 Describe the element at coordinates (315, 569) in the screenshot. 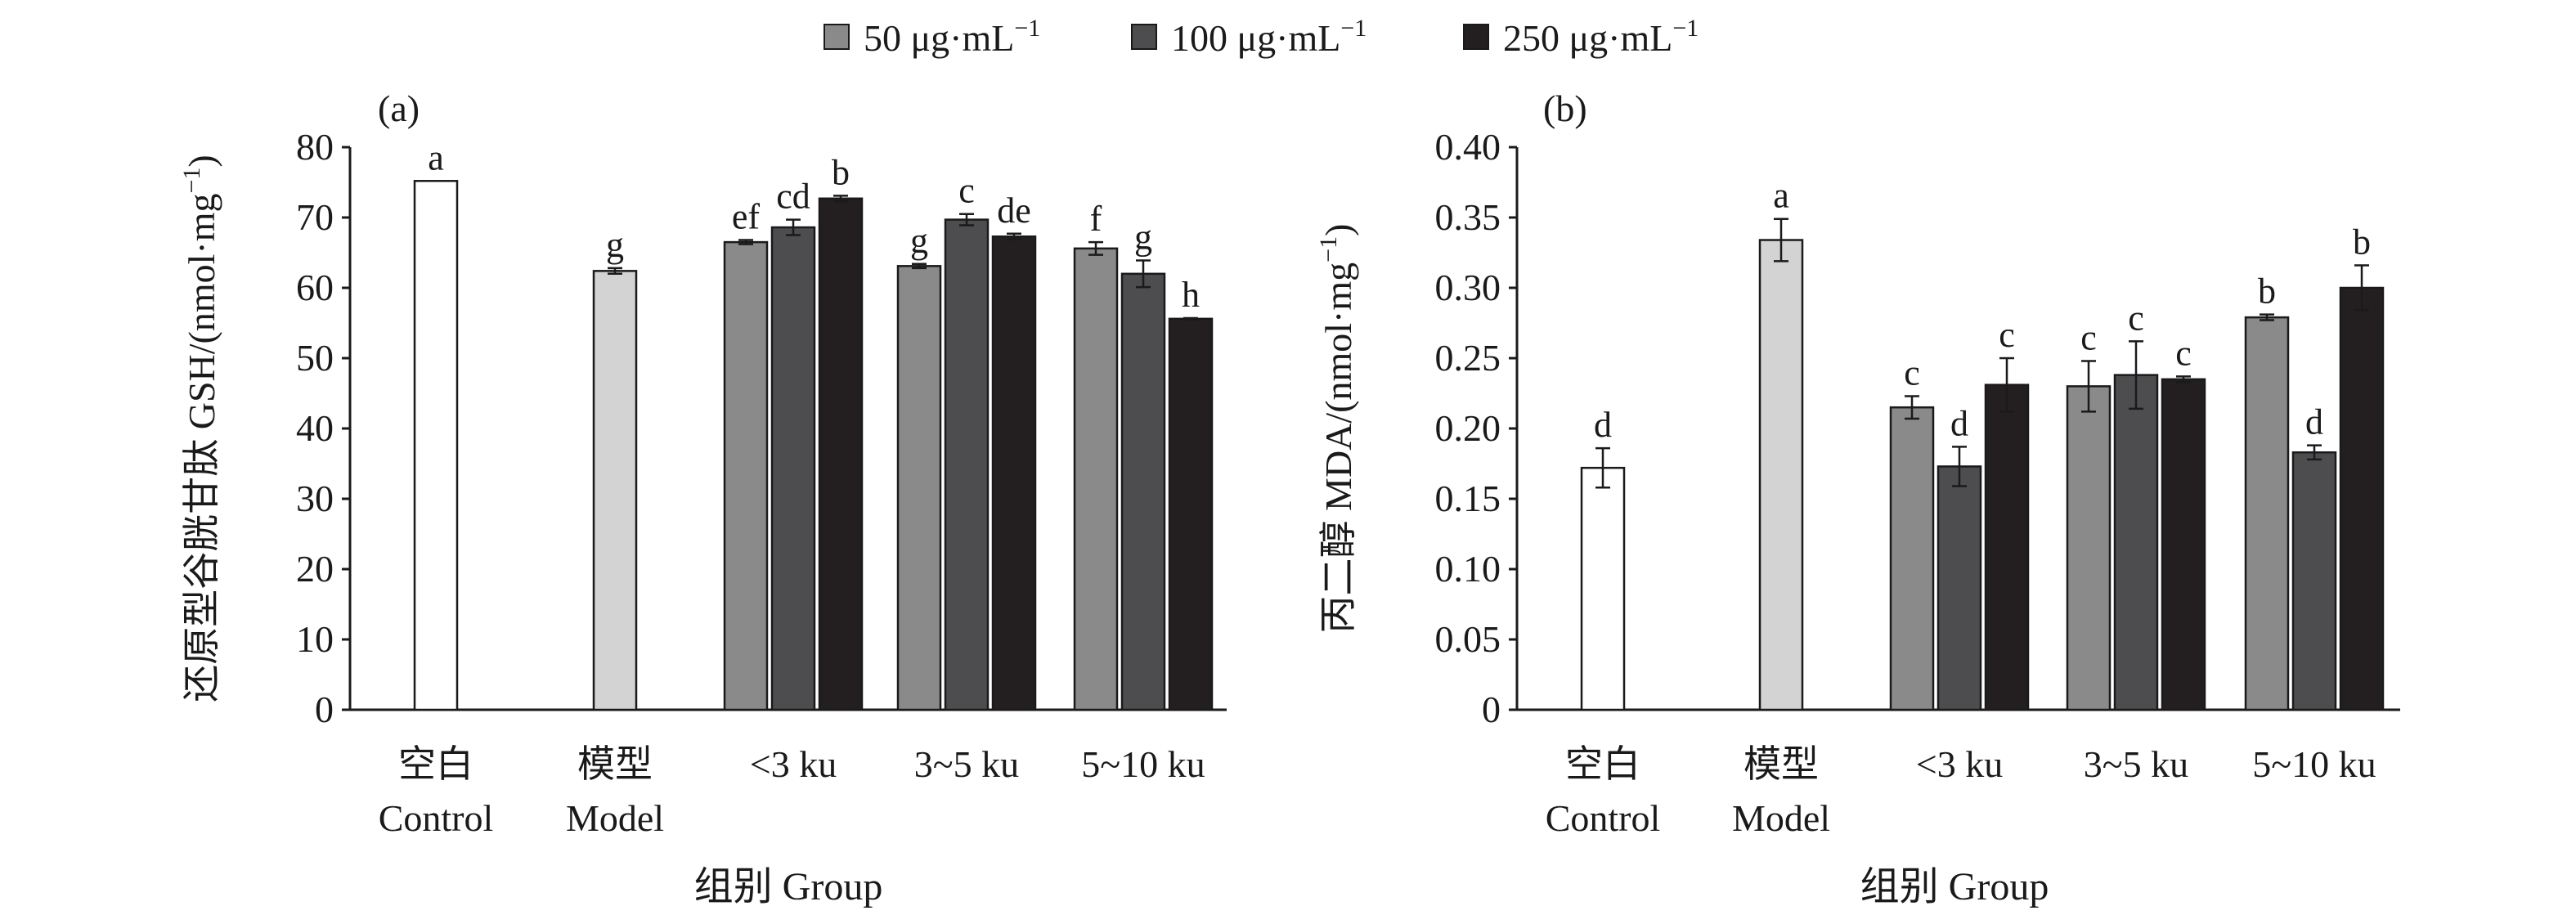

I see `y-tick-label: 20` at that location.